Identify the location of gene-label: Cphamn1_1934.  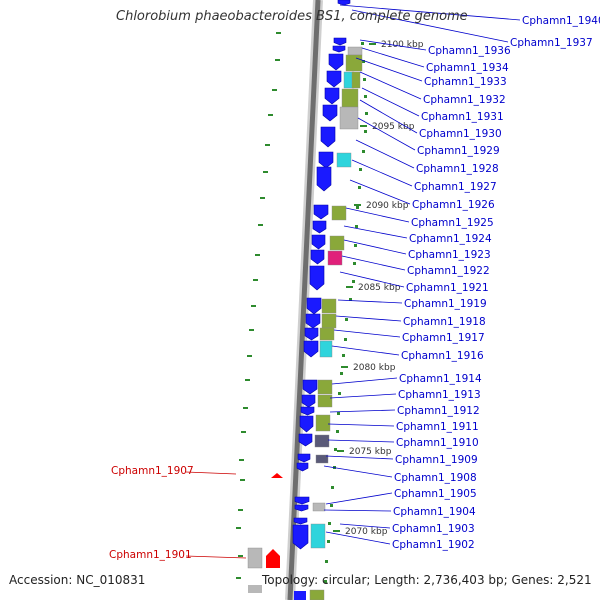
(467, 68).